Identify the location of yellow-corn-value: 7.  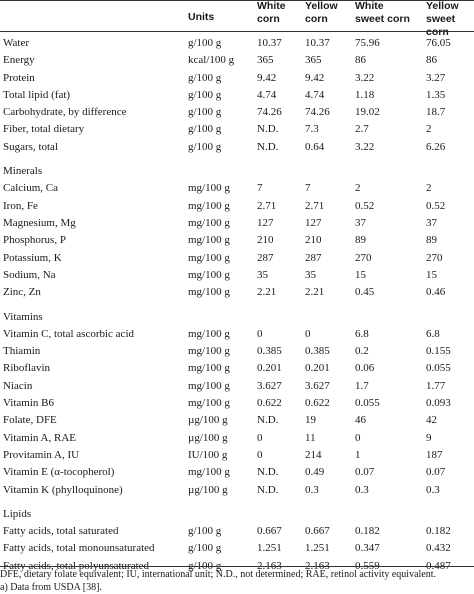
(308, 188).